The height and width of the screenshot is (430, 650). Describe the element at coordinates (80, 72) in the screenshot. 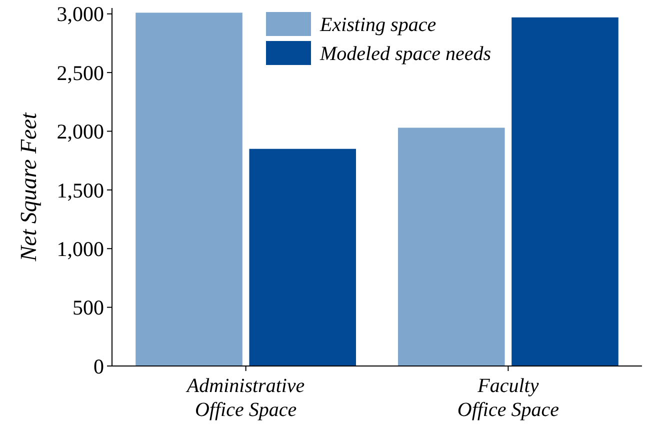

I see `y-tick-label: 2,500` at that location.